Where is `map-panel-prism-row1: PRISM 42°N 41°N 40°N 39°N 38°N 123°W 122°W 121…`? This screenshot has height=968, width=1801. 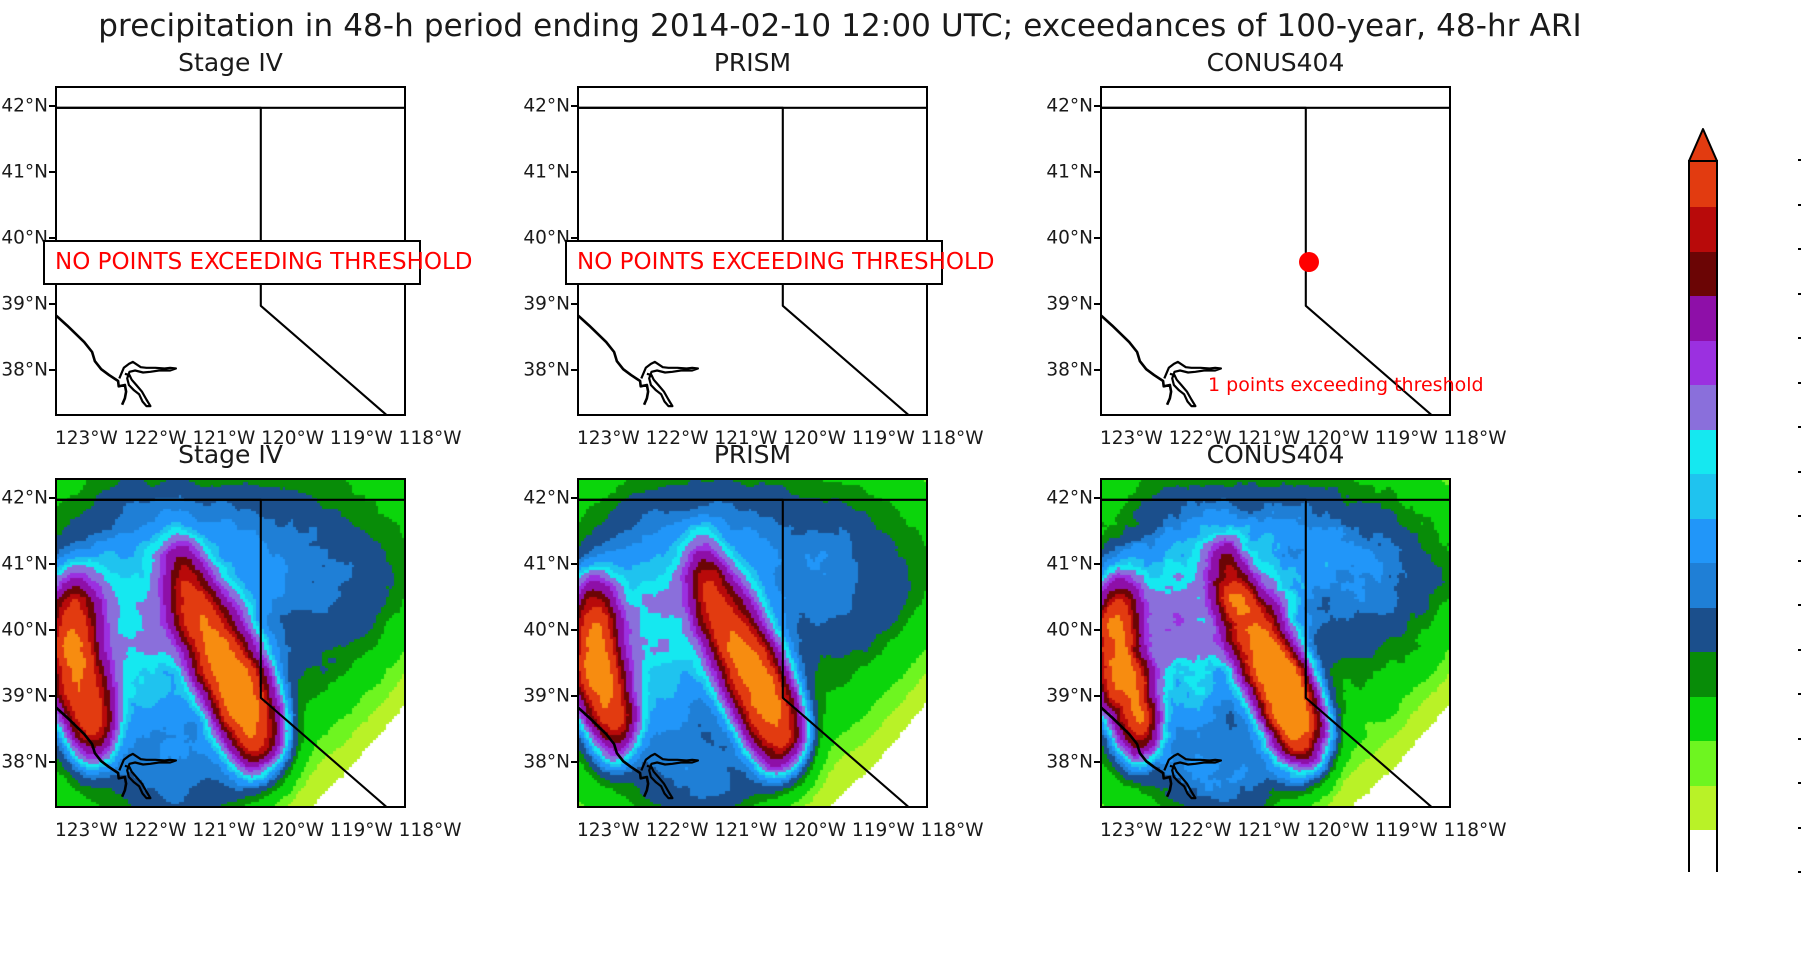
map-panel-prism-row1: PRISM 42°N 41°N 40°N 39°N 38°N 123°W 122°W 121… is located at coordinates (753, 640).